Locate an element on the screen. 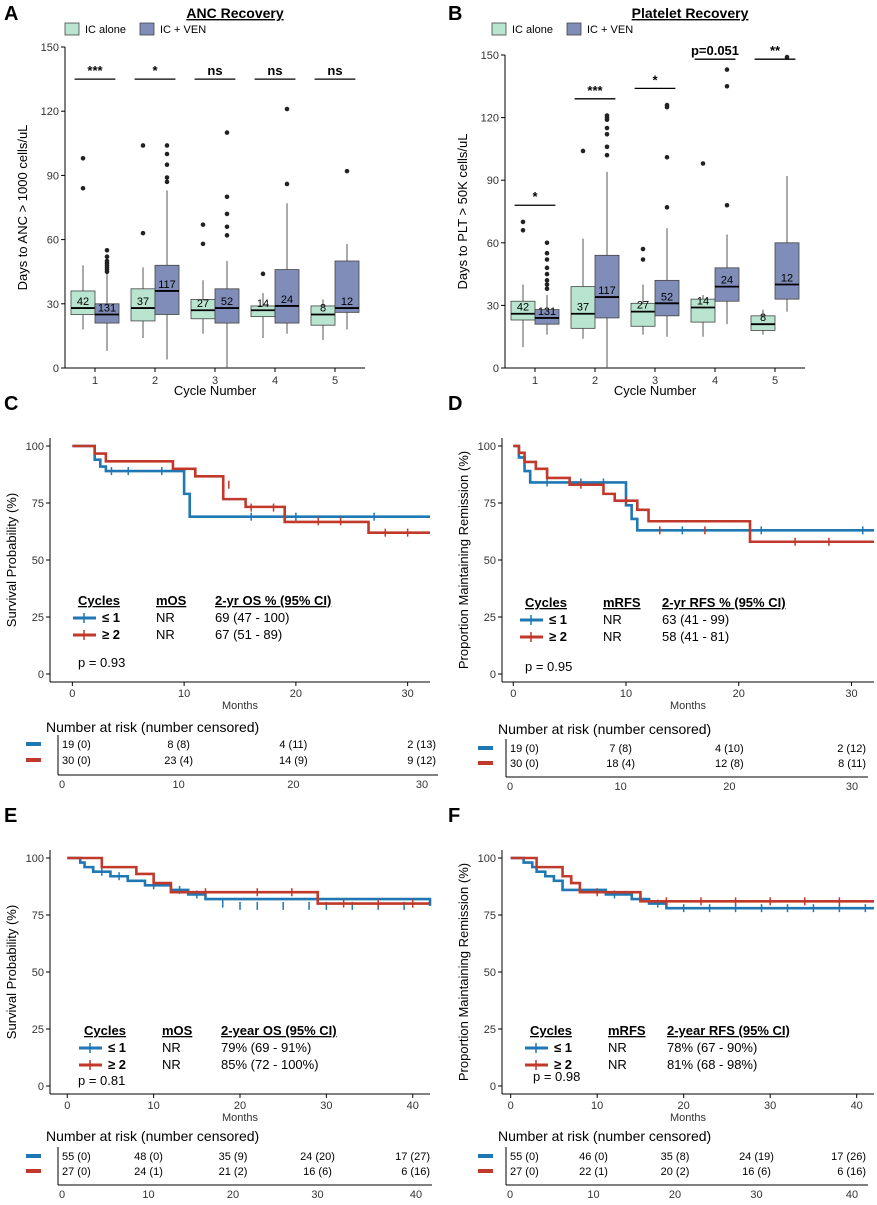 The image size is (877, 1205). x-tick-label: 0 is located at coordinates (513, 694).